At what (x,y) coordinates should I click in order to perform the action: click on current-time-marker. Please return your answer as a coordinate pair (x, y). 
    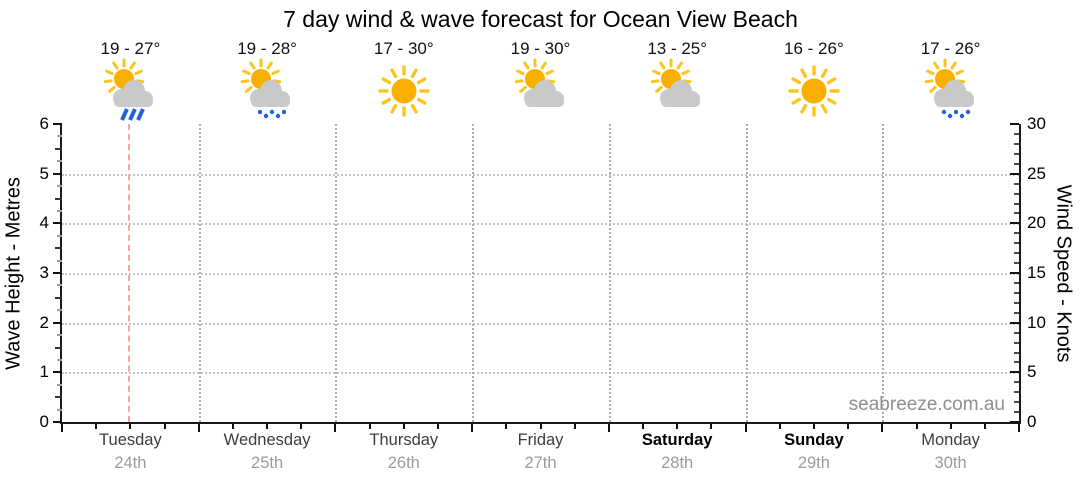
    Looking at the image, I should click on (128, 273).